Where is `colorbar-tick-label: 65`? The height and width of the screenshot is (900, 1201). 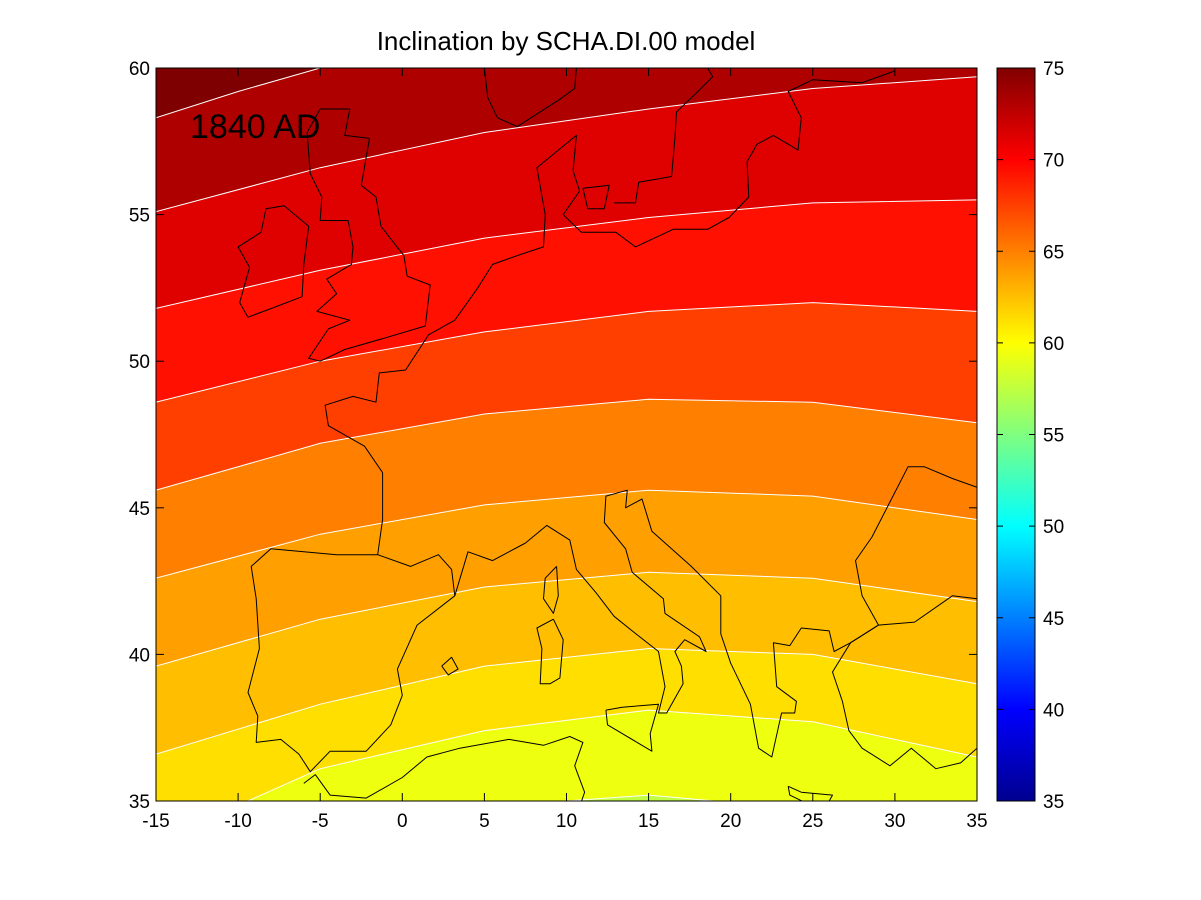
colorbar-tick-label: 65 is located at coordinates (1053, 252).